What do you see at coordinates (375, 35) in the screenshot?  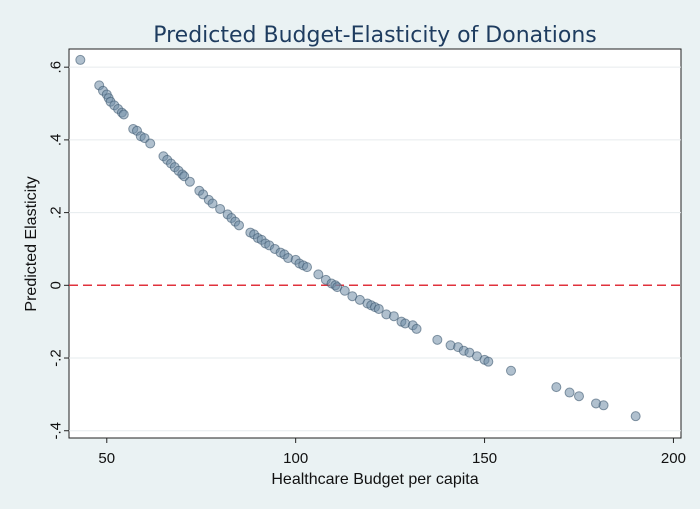 I see `chart-title: Predicted Budget-Elasticity of Donations` at bounding box center [375, 35].